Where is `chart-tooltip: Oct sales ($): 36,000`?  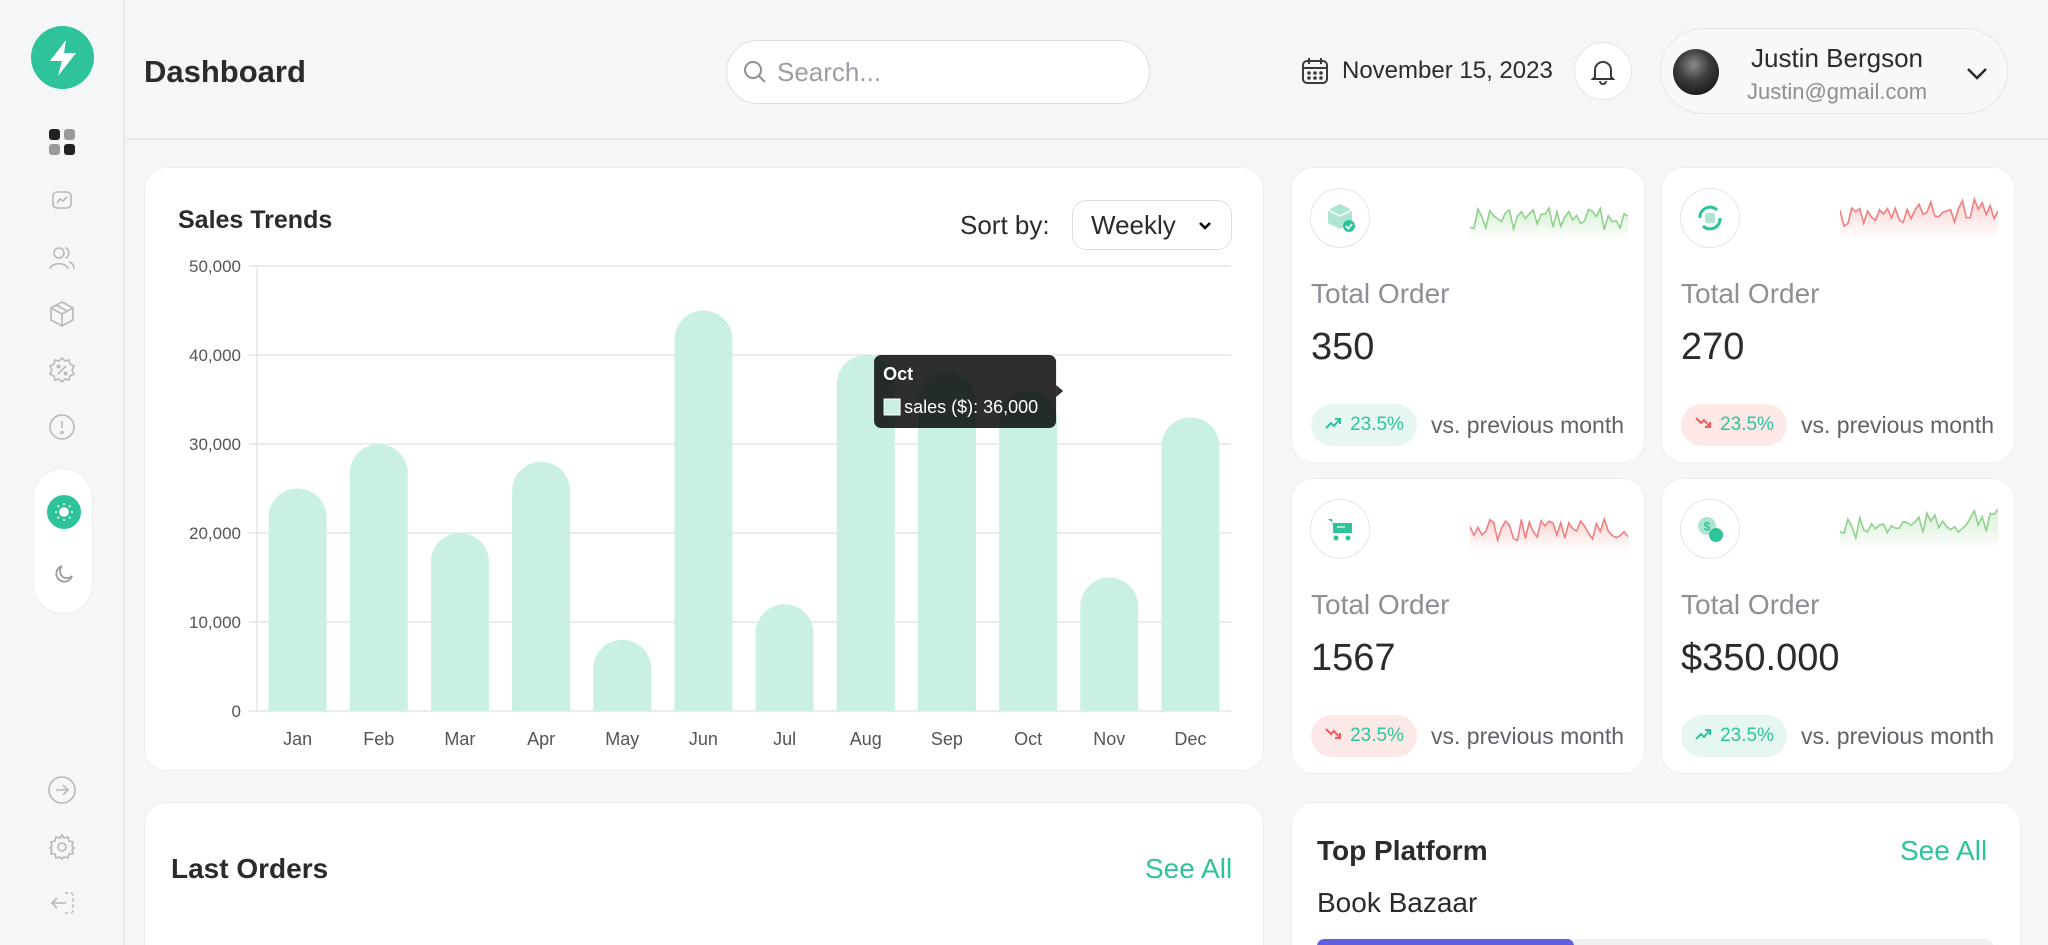 chart-tooltip: Oct sales ($): 36,000 is located at coordinates (969, 391).